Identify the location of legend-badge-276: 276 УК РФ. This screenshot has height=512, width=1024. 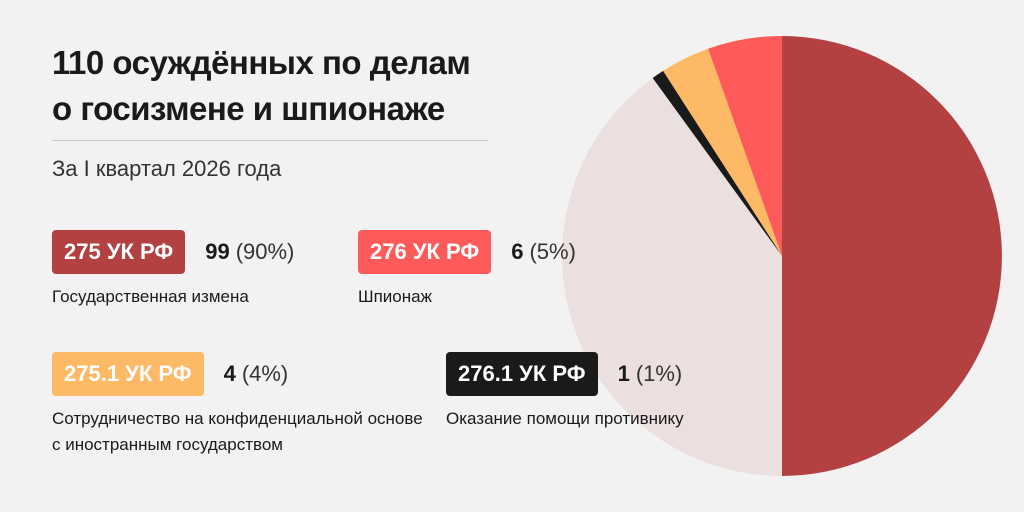
(425, 252).